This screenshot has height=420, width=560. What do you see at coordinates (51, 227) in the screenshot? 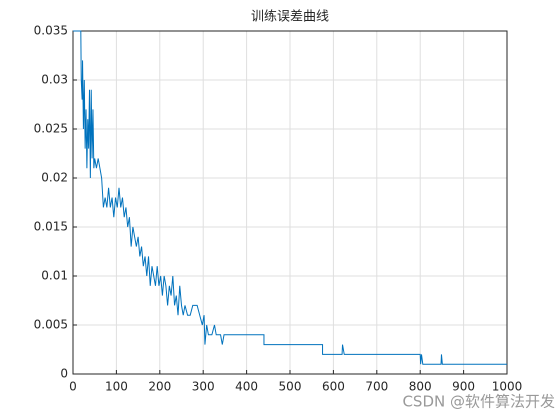
I see `y-tick-label: 0.015` at bounding box center [51, 227].